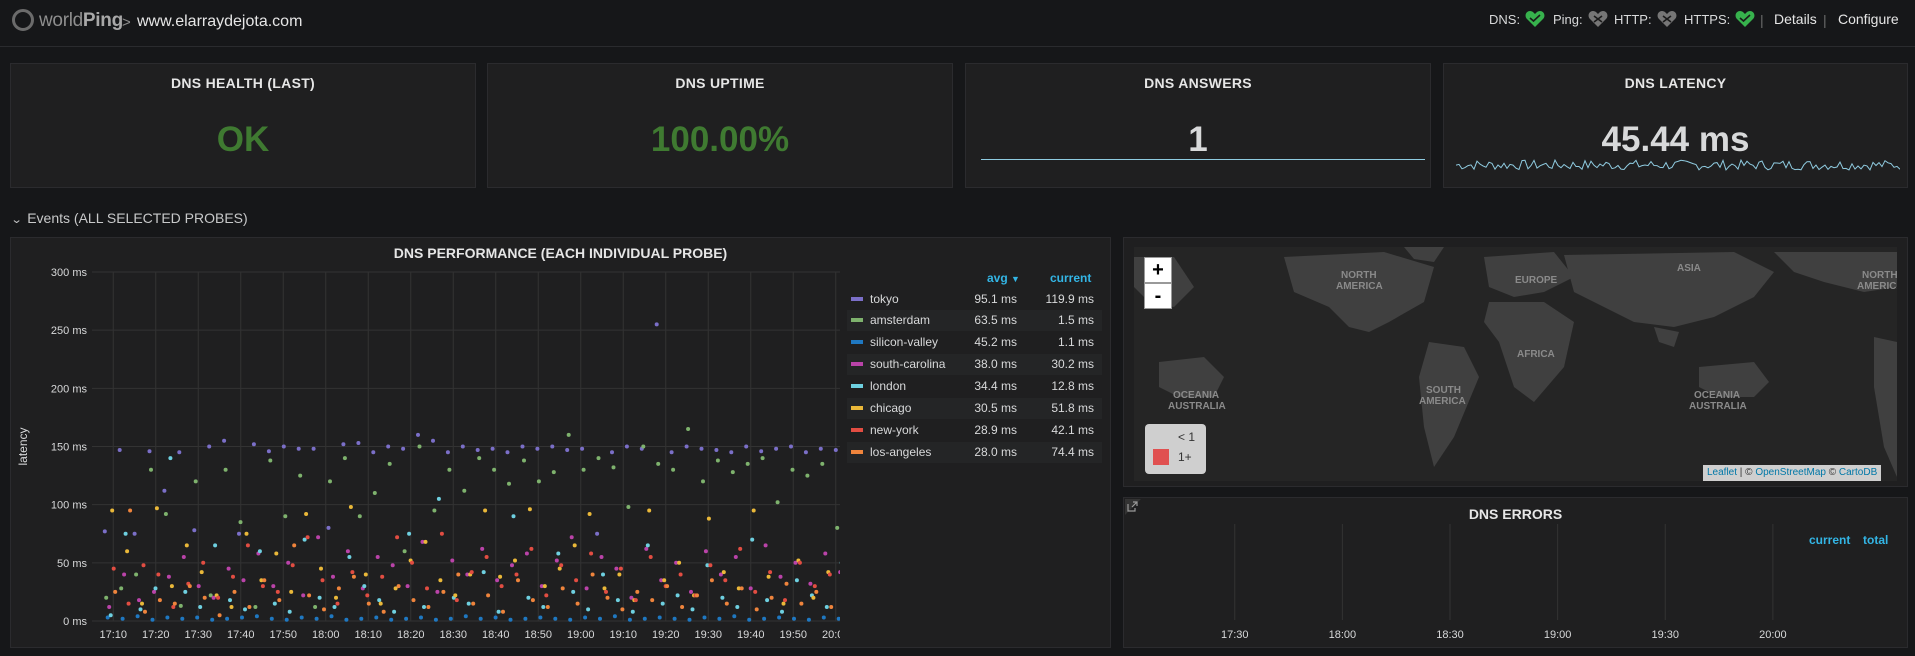 Image resolution: width=1915 pixels, height=656 pixels. What do you see at coordinates (453, 635) in the screenshot?
I see `x-tick-label: 18:30` at bounding box center [453, 635].